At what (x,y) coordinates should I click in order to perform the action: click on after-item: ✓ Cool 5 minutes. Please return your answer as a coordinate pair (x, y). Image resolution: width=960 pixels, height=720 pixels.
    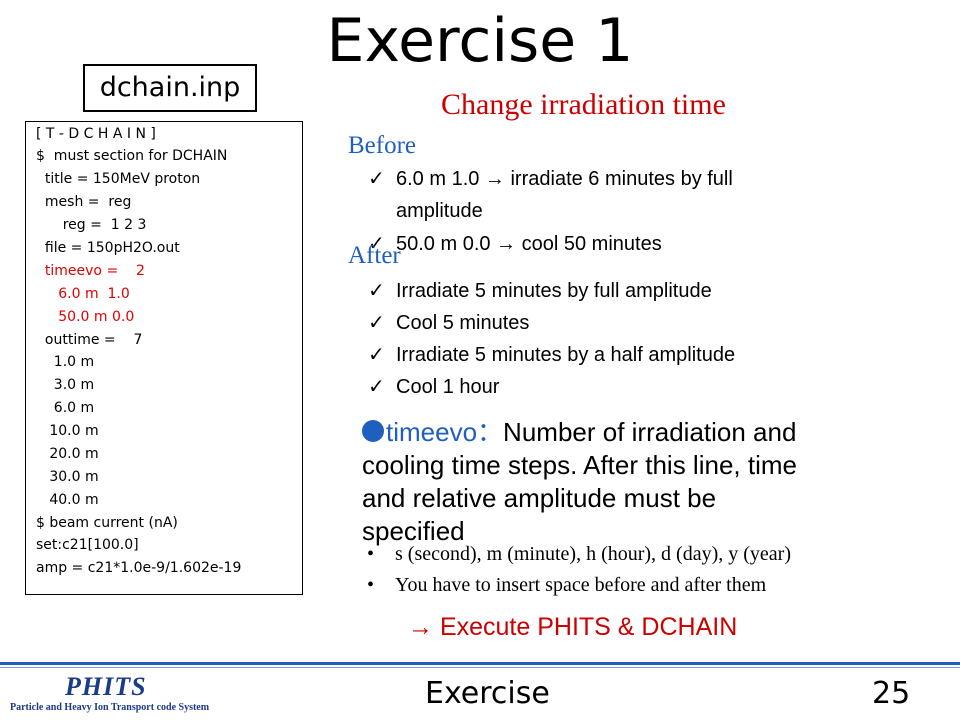
    Looking at the image, I should click on (448, 323).